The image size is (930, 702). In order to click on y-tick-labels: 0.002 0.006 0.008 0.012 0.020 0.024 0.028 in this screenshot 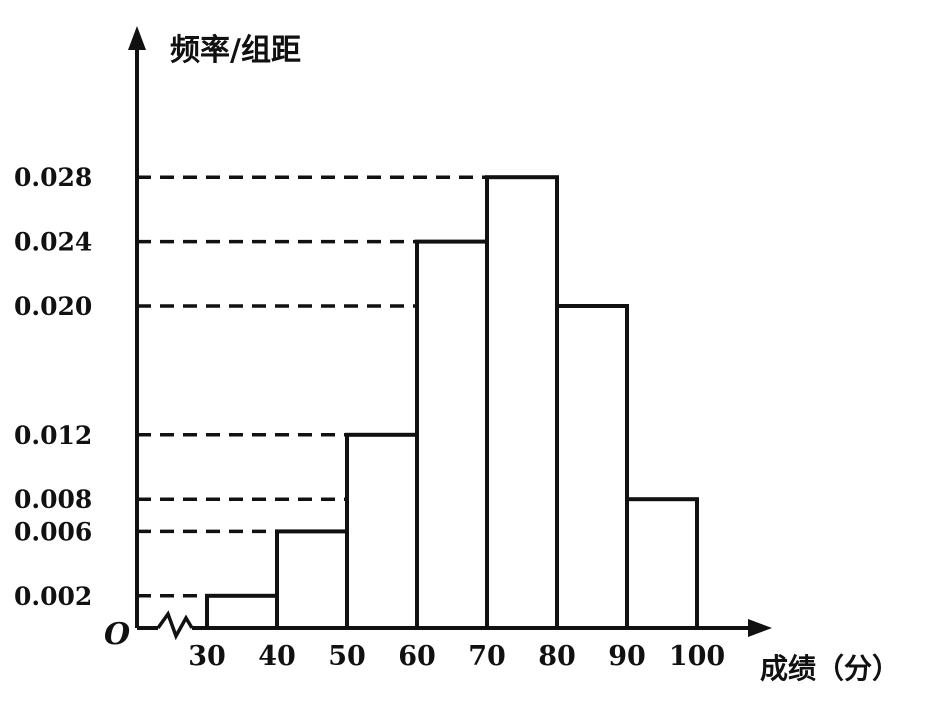, I will do `click(53, 387)`.